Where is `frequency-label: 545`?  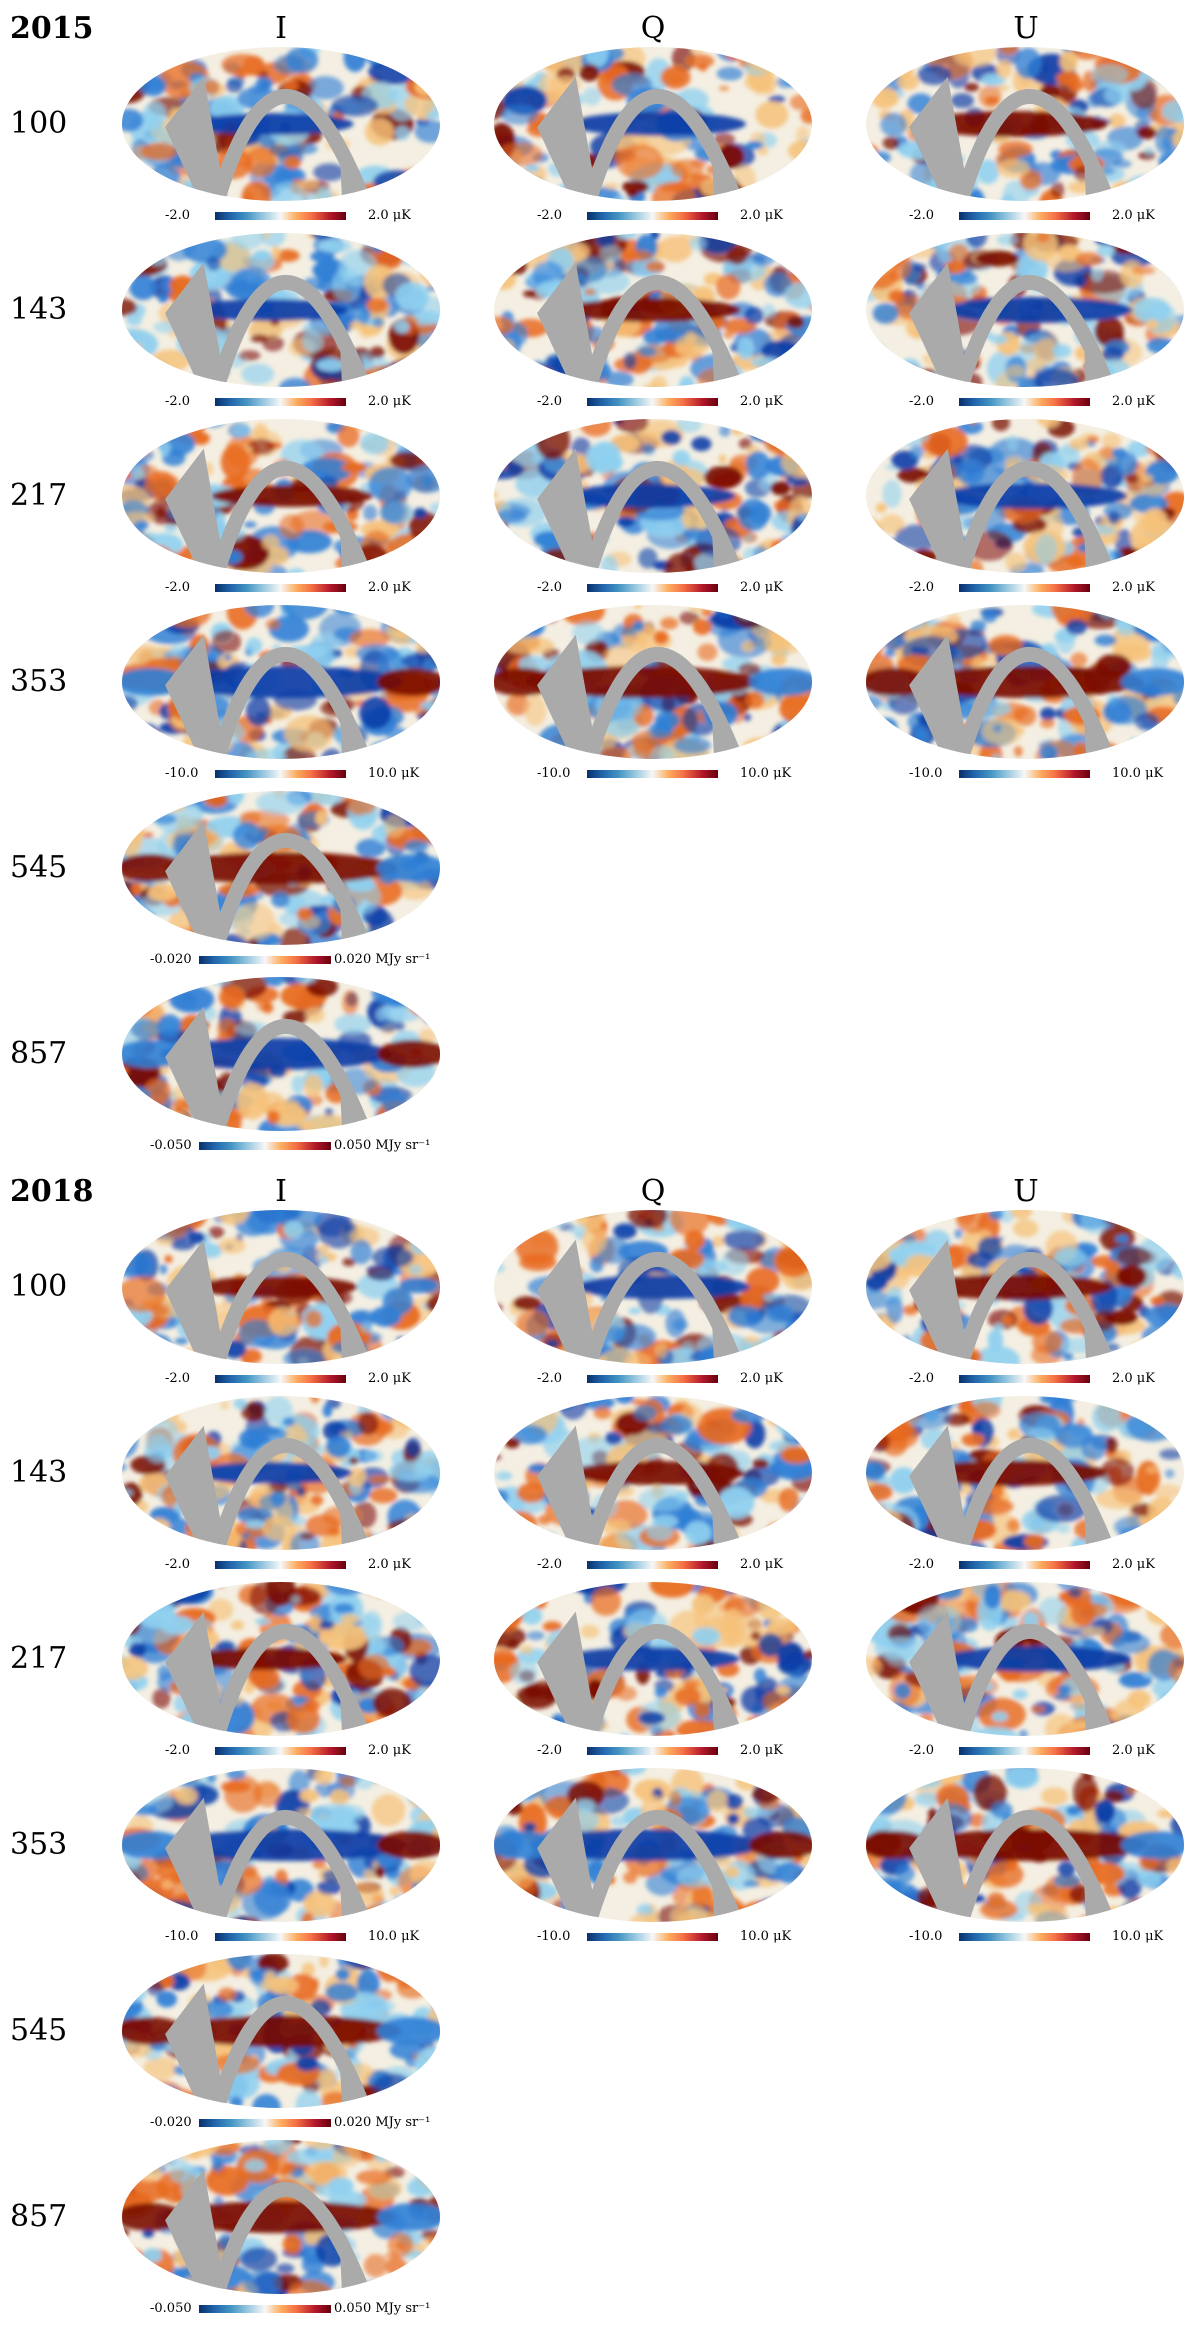 frequency-label: 545 is located at coordinates (39, 2030).